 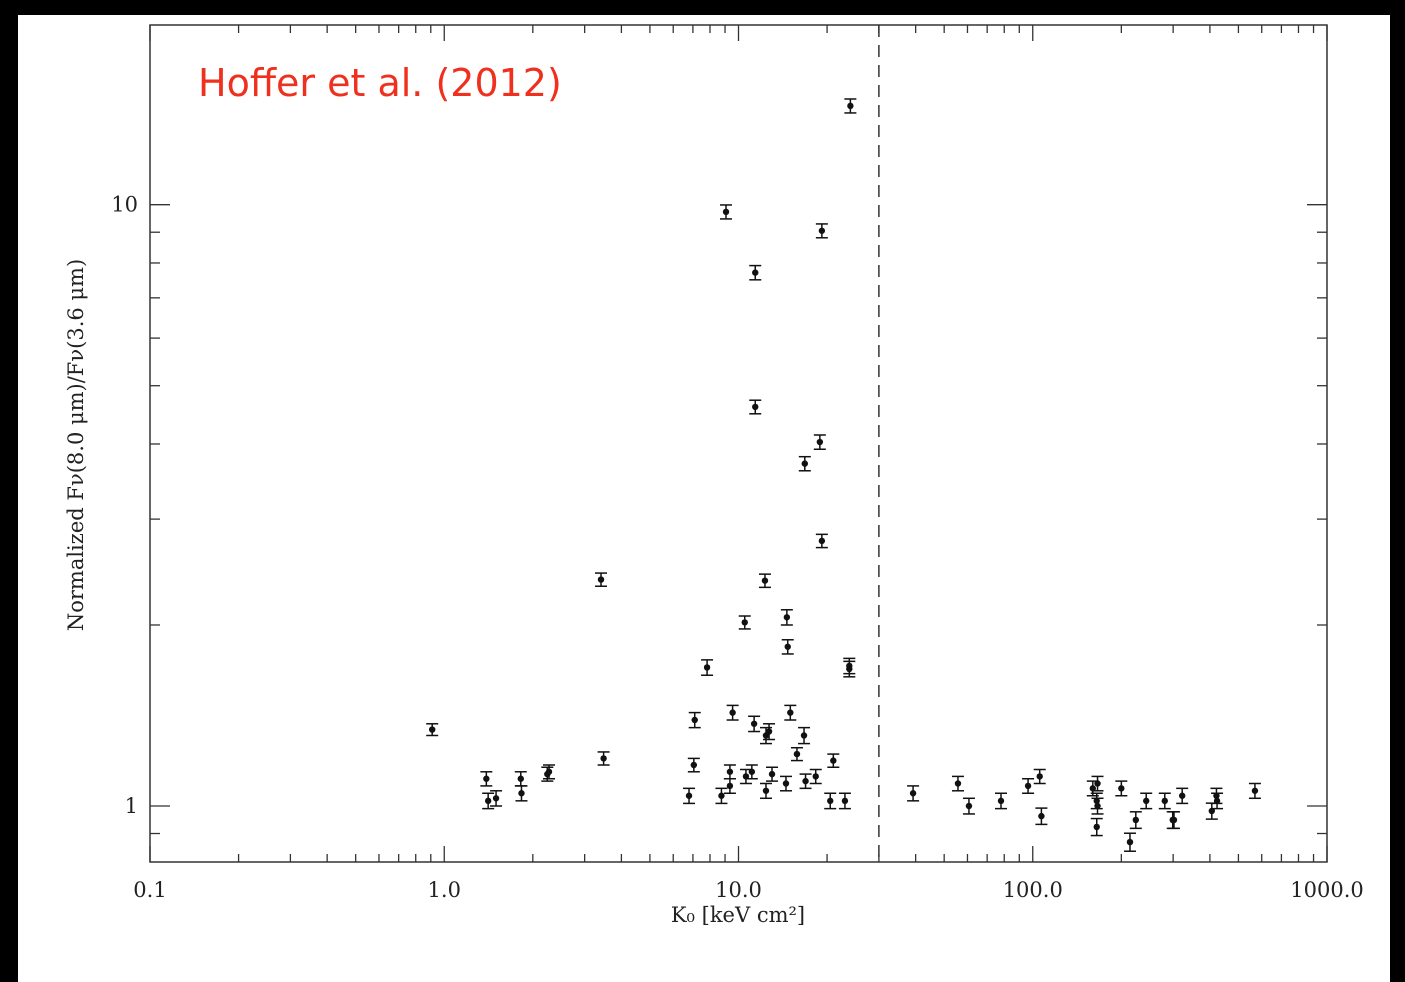 I want to click on y-axis-label: Normalized Fν(8.0 μm)/Fν(3.6 μm), so click(x=76, y=445).